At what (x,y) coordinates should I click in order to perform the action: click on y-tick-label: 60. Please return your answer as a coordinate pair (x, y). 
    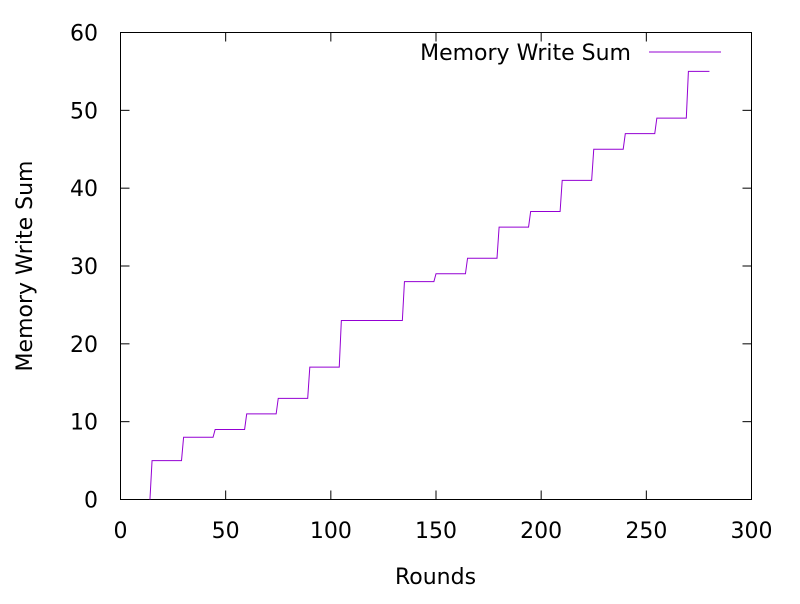
    Looking at the image, I should click on (84, 34).